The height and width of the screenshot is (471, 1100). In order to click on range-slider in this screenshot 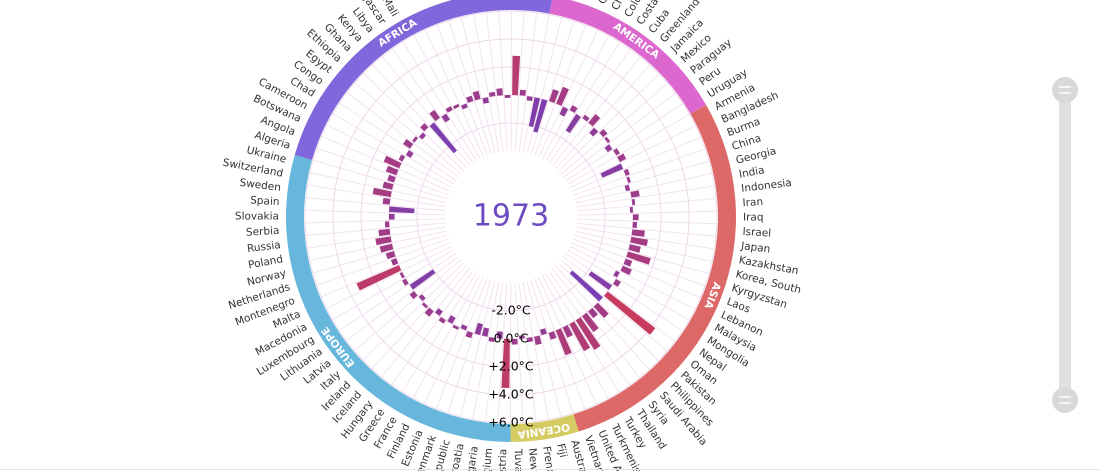, I will do `click(1065, 245)`.